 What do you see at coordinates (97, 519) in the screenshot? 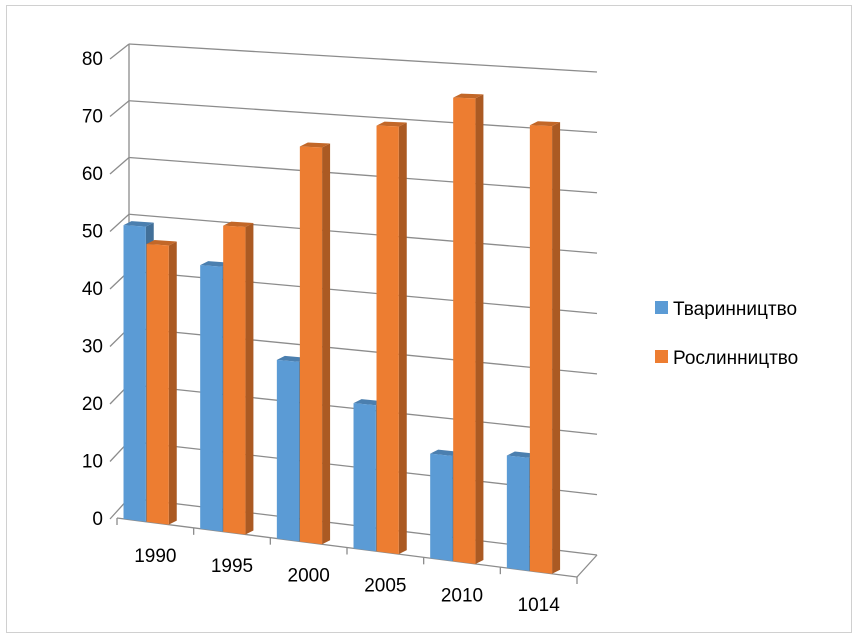
I see `y-tick-label: 0` at bounding box center [97, 519].